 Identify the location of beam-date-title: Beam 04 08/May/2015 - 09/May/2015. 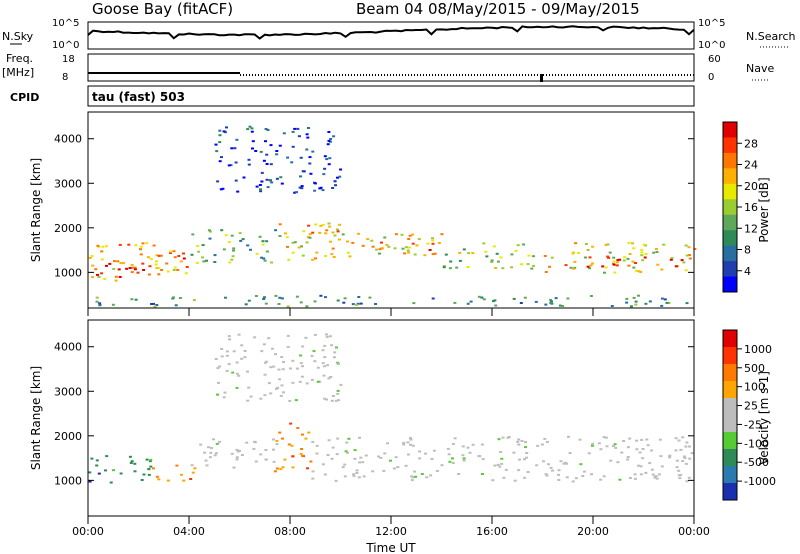
(498, 9).